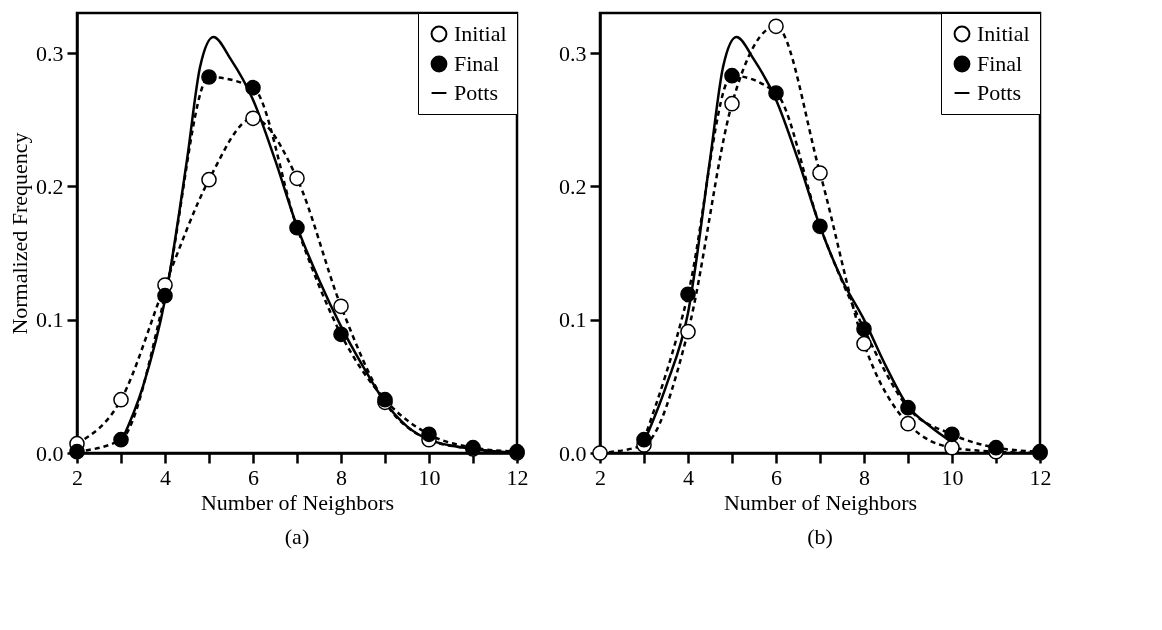 The width and height of the screenshot is (1162, 630). What do you see at coordinates (19, 233) in the screenshot?
I see `y-axis-title: Normalized Frequency` at bounding box center [19, 233].